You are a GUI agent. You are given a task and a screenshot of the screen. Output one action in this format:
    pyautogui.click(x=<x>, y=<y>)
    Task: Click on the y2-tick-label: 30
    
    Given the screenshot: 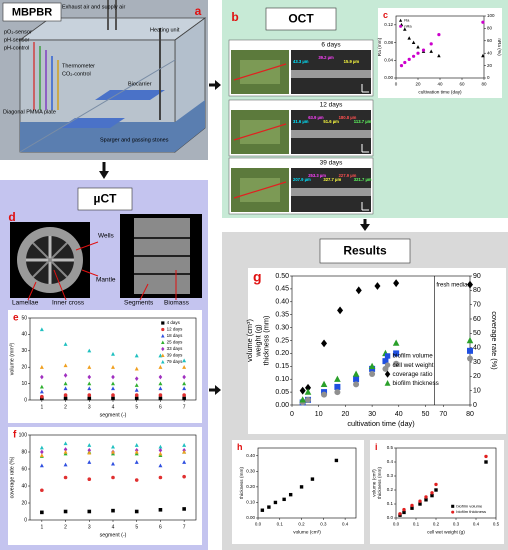 What is the action you would take?
    pyautogui.click(x=477, y=362)
    